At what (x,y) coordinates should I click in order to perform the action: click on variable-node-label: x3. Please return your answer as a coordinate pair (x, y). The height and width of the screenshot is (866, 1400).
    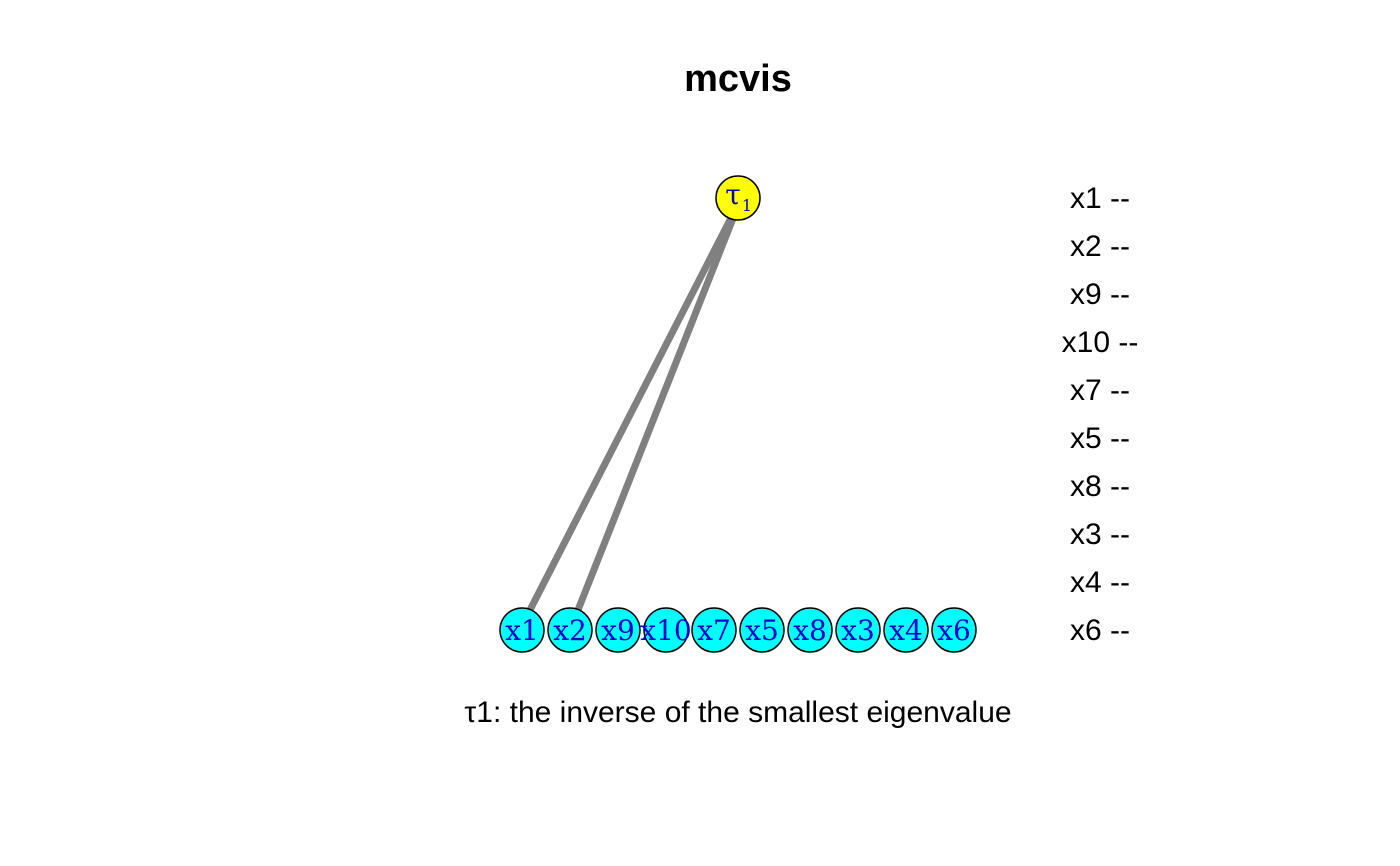
    Looking at the image, I should click on (858, 630).